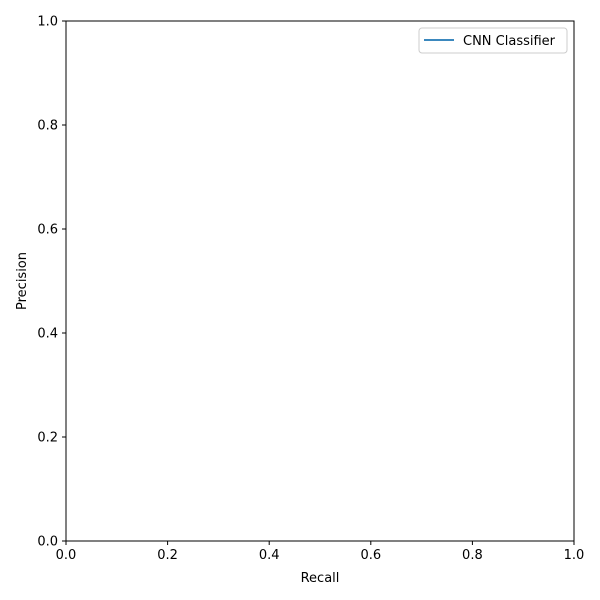 The image size is (600, 600). Describe the element at coordinates (51, 282) in the screenshot. I see `y-axis-ticks: 0.0 0.2 0.4 0.6 0.8 1.0` at that location.